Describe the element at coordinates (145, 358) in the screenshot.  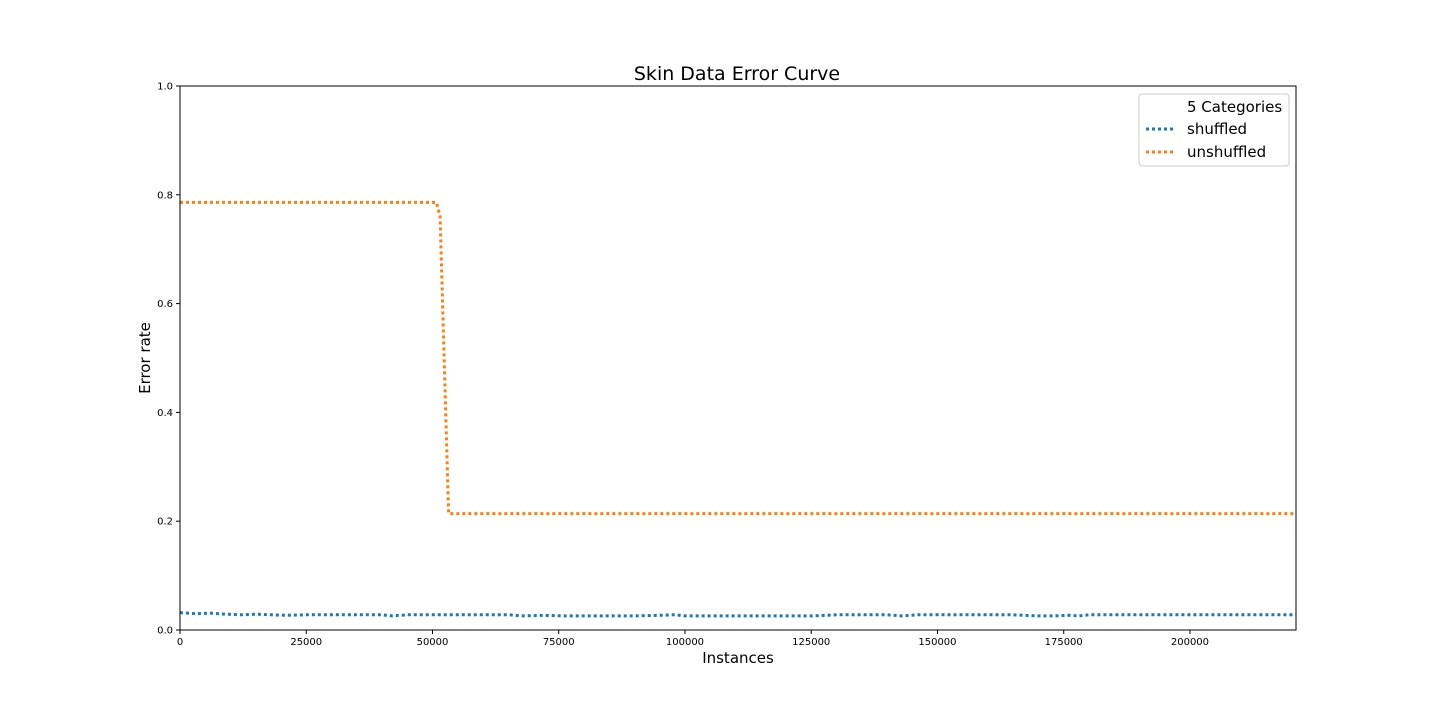
I see `y-axis-label: Error rate` at that location.